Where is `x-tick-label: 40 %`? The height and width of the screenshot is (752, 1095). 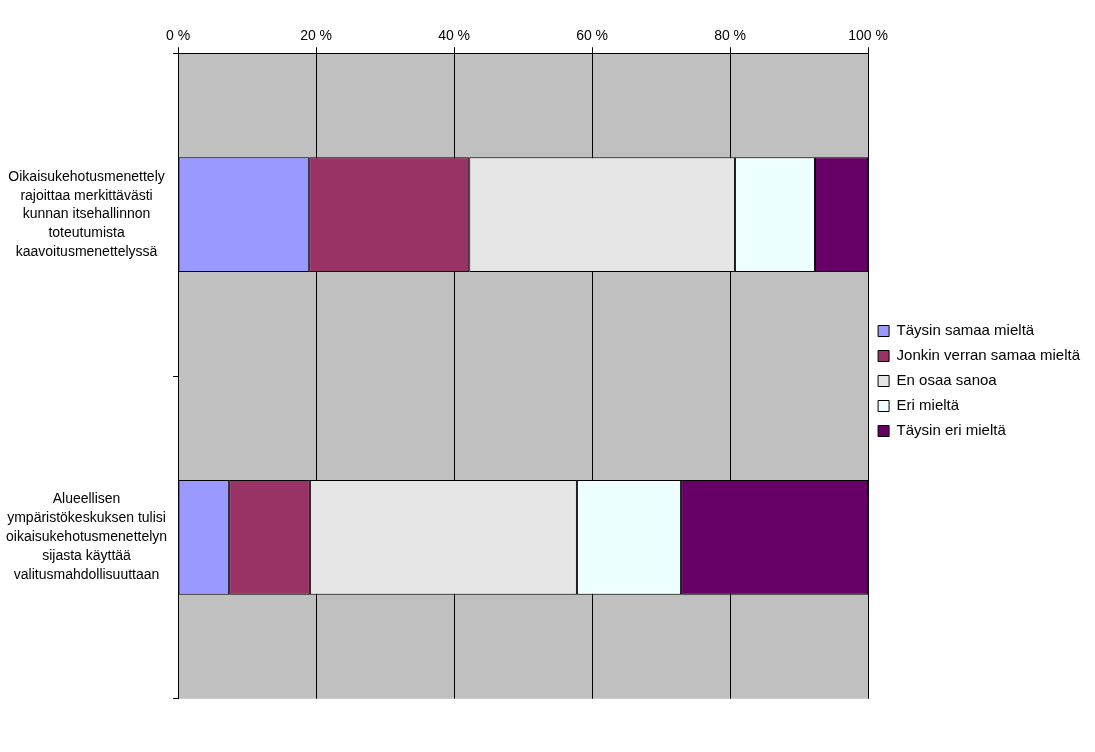 x-tick-label: 40 % is located at coordinates (454, 34).